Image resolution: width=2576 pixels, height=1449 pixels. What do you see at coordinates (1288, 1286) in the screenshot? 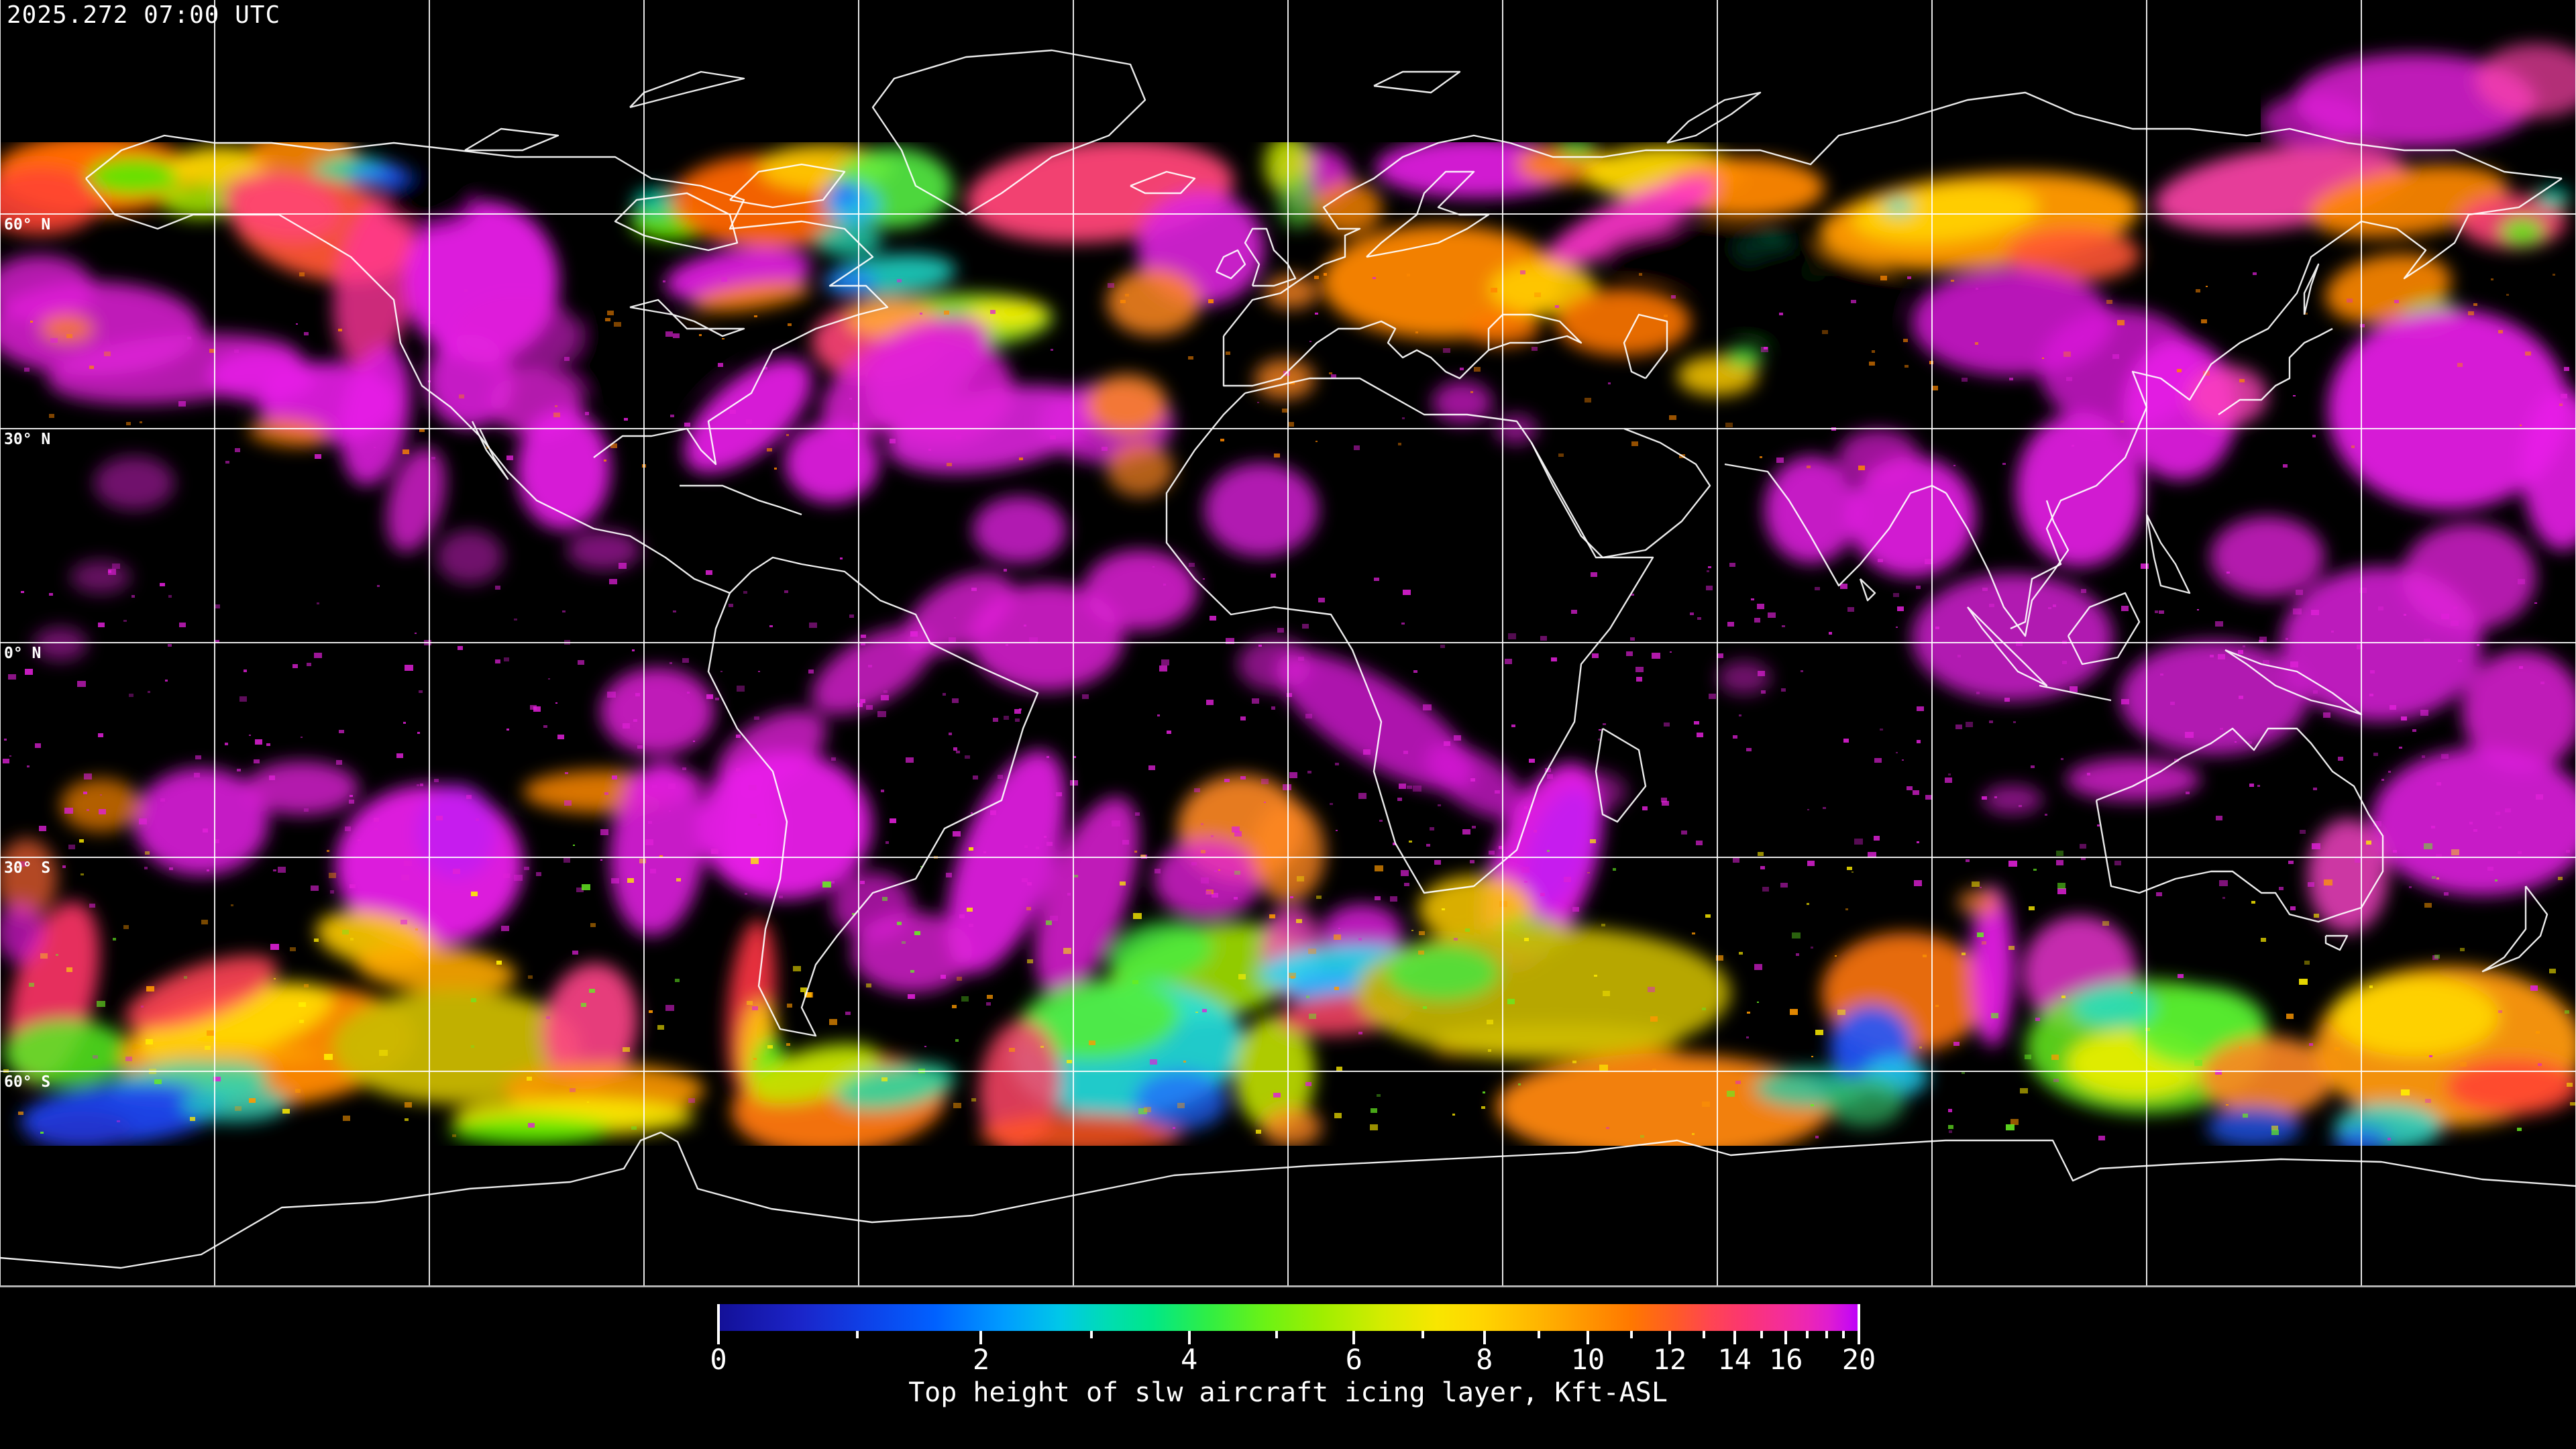
I see `map-colorbar-separator` at bounding box center [1288, 1286].